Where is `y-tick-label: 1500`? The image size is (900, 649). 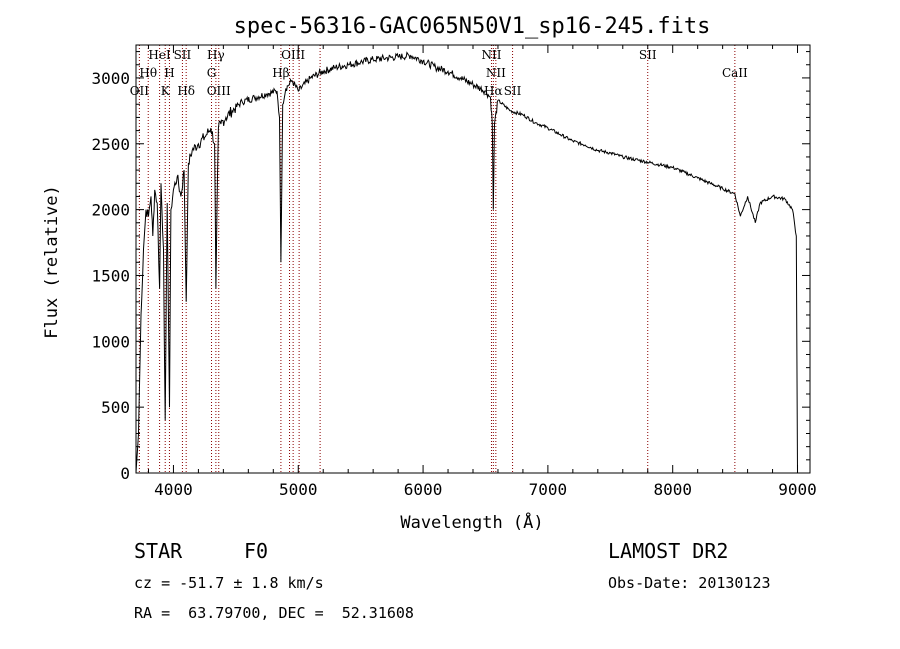
y-tick-label: 1500 is located at coordinates (110, 275).